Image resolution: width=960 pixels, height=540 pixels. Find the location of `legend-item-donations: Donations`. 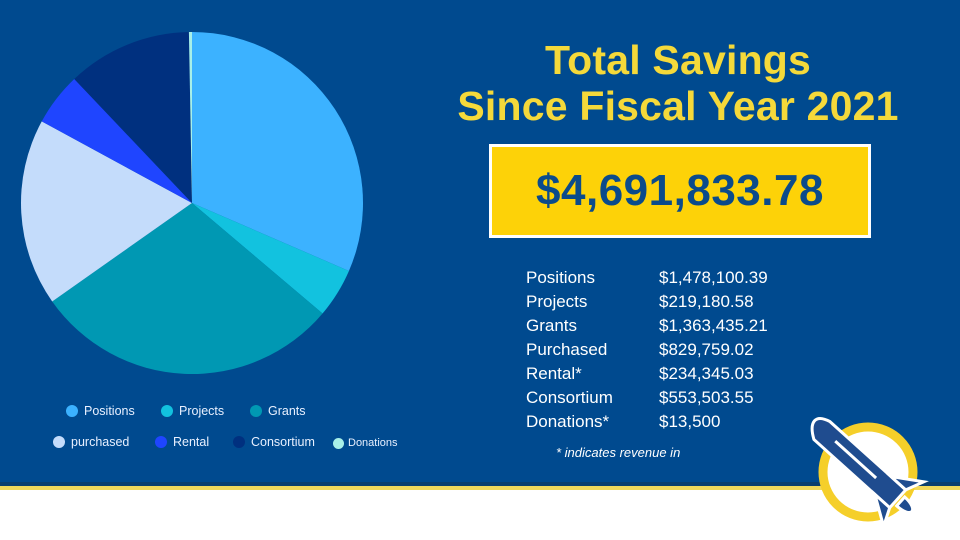

legend-item-donations: Donations is located at coordinates (365, 443).